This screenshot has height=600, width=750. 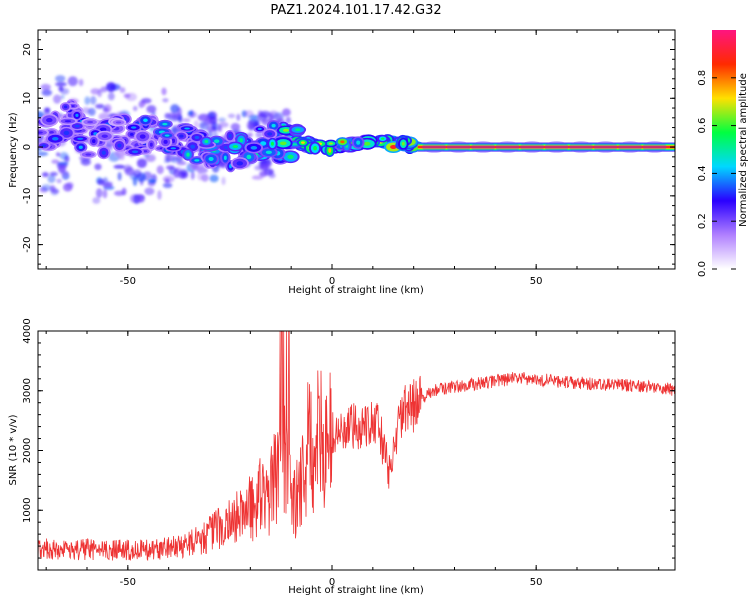 What do you see at coordinates (546, 147) in the screenshot?
I see `carrier-band-layer` at bounding box center [546, 147].